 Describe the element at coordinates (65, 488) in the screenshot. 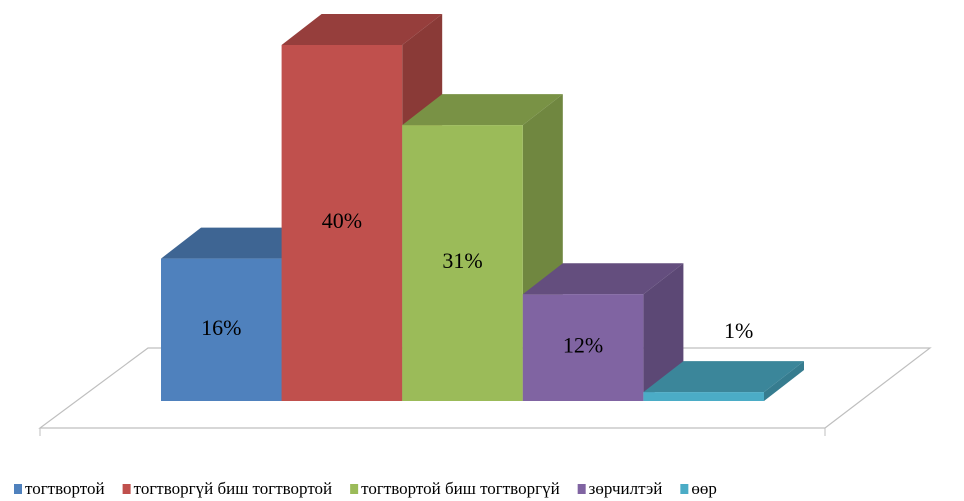

I see `legend-label: тогтвортой` at that location.